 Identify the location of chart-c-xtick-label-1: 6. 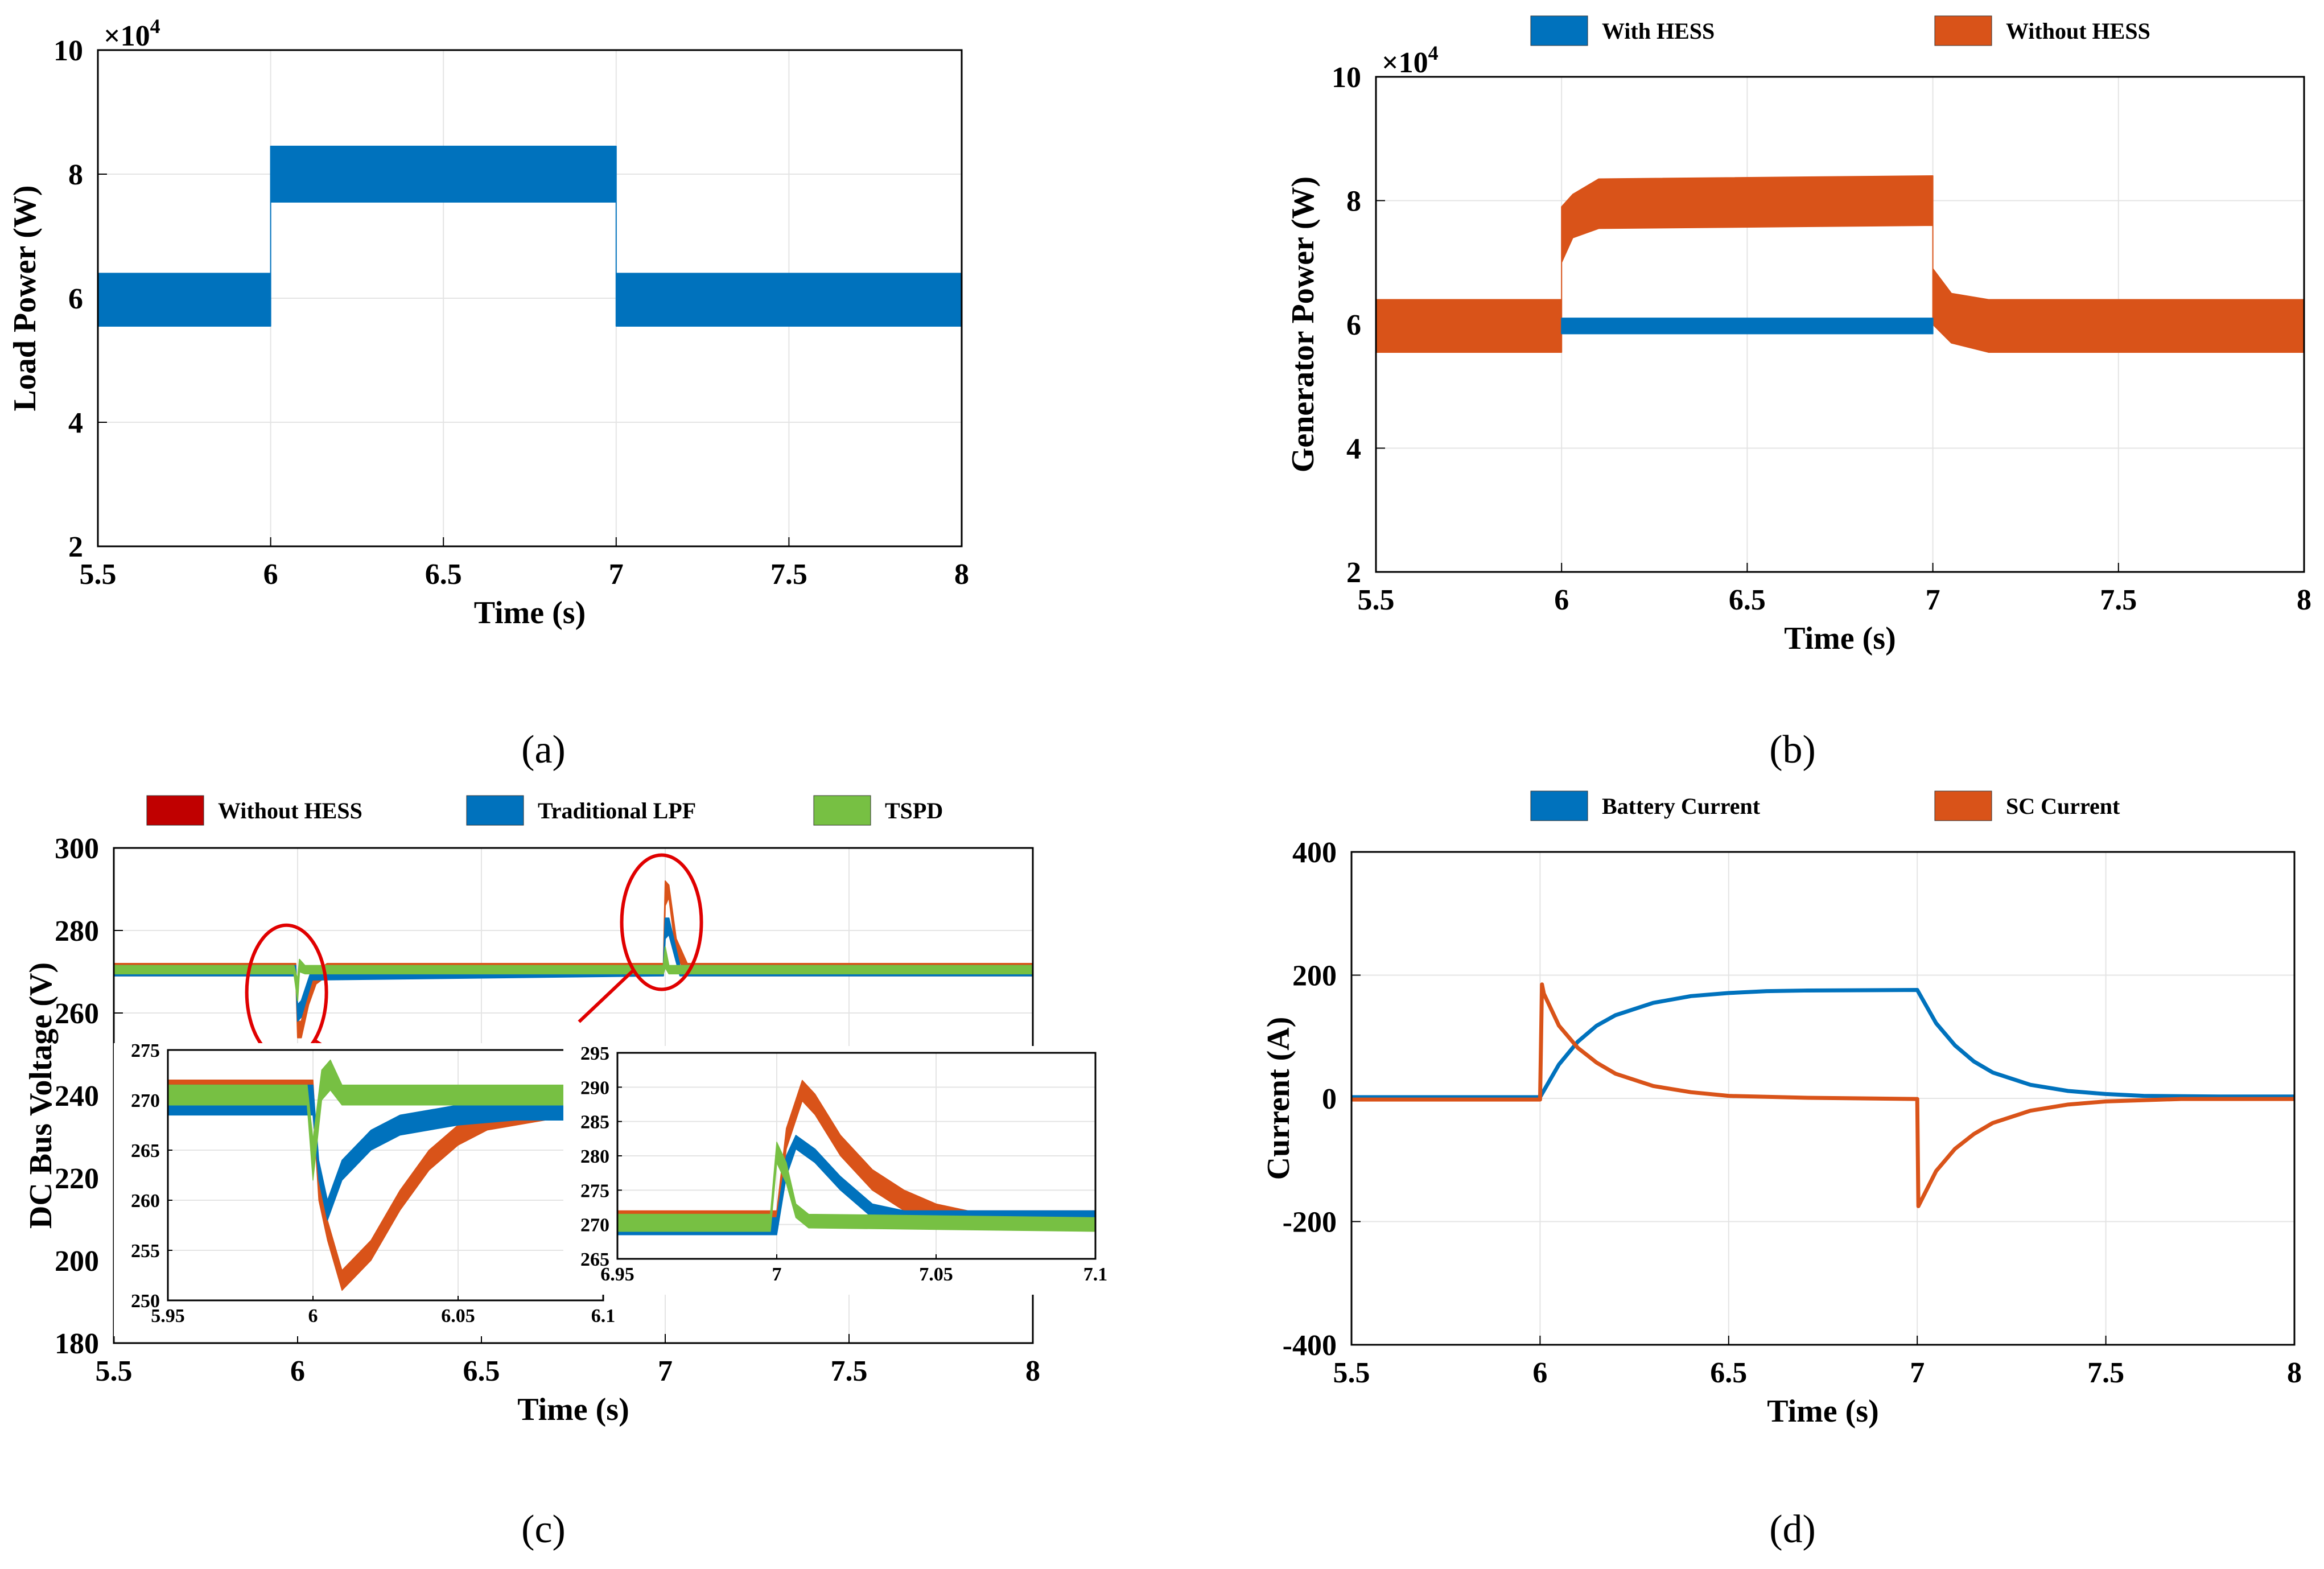
(297, 1371).